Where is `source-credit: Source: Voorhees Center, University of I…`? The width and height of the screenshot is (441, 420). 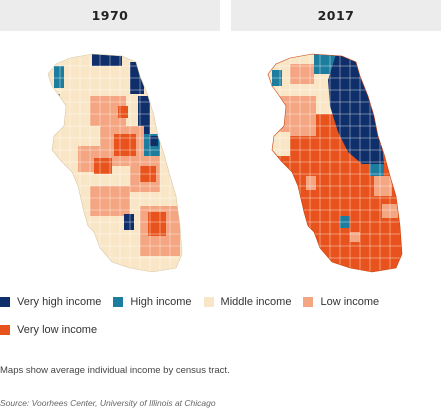 source-credit: Source: Voorhees Center, University of I… is located at coordinates (108, 403).